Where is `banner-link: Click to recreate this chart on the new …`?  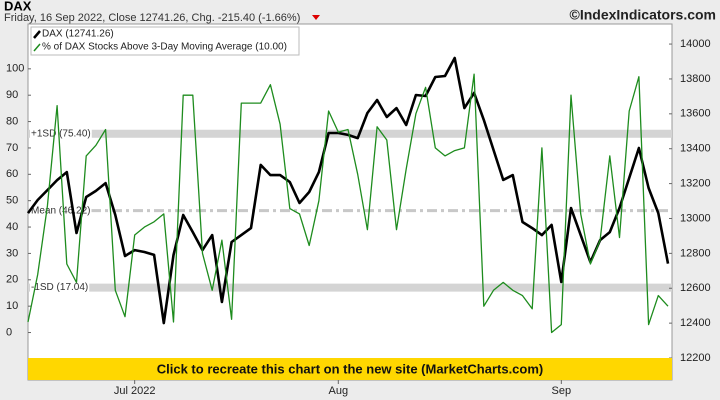
banner-link: Click to recreate this chart on the new … is located at coordinates (350, 369).